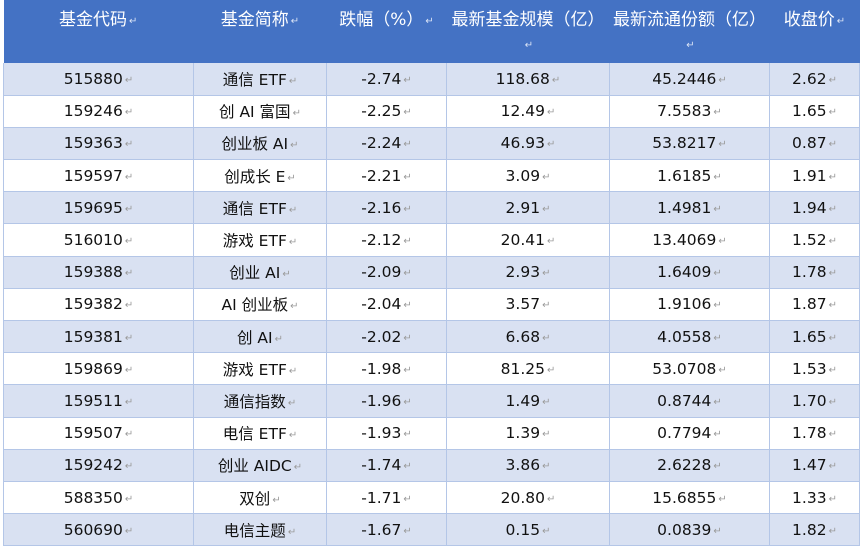  What do you see at coordinates (98, 530) in the screenshot?
I see `fund-code-cell: 560690 ↵` at bounding box center [98, 530].